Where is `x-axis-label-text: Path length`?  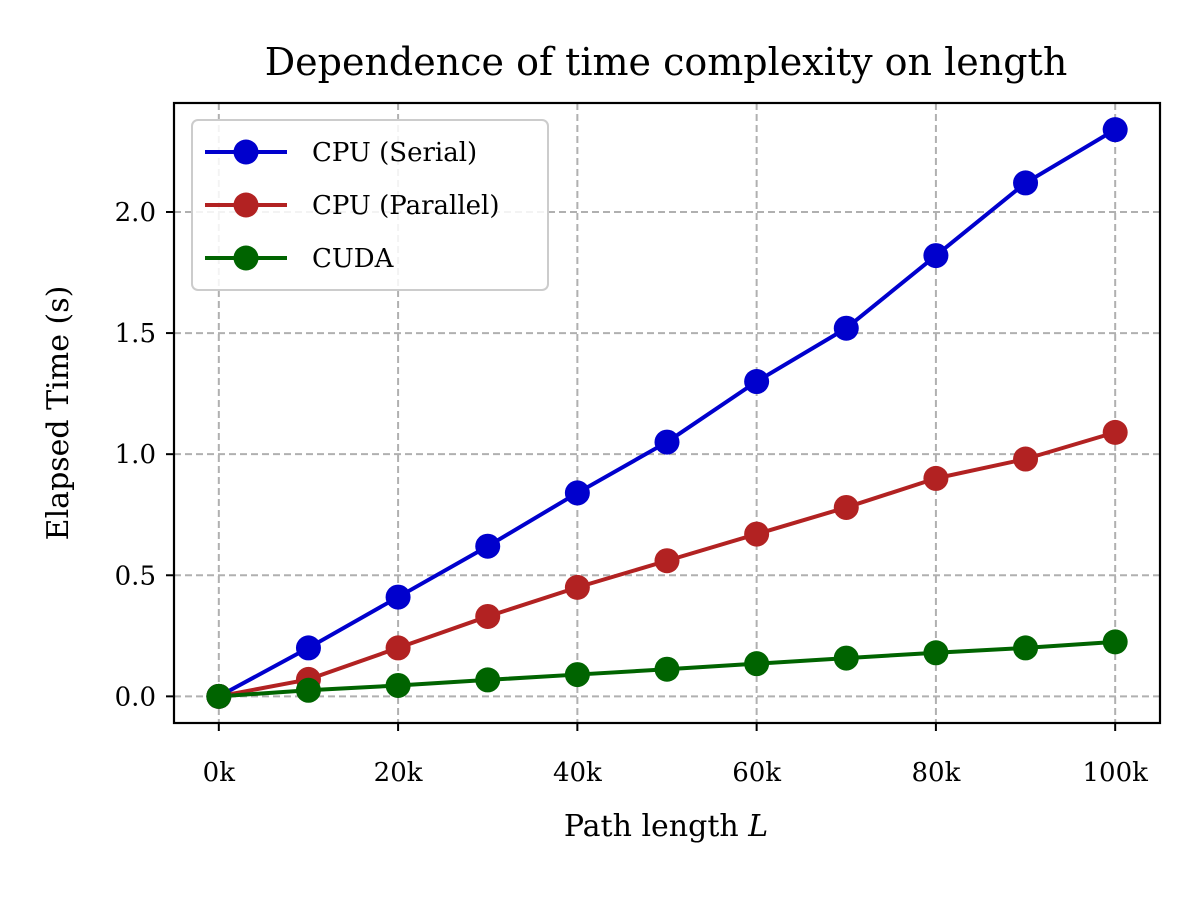
x-axis-label-text: Path length is located at coordinates (656, 826).